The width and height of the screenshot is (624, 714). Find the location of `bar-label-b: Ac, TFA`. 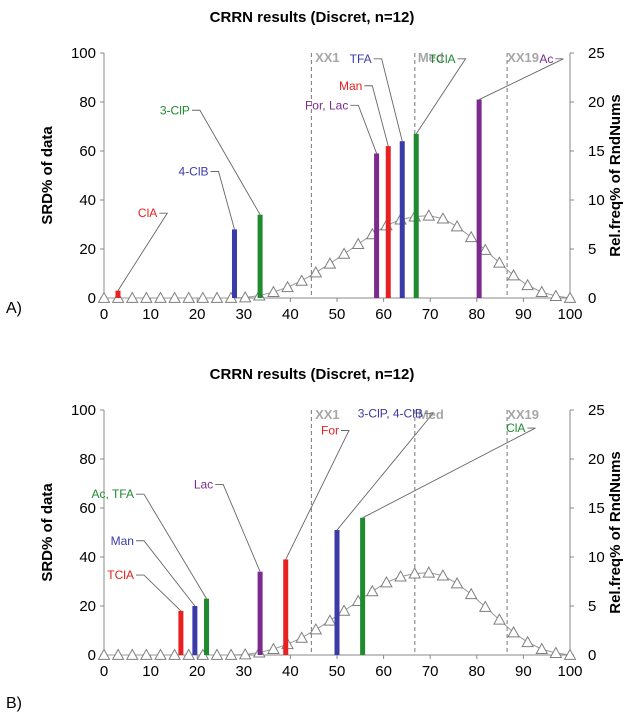

bar-label-b: Ac, TFA is located at coordinates (113, 494).